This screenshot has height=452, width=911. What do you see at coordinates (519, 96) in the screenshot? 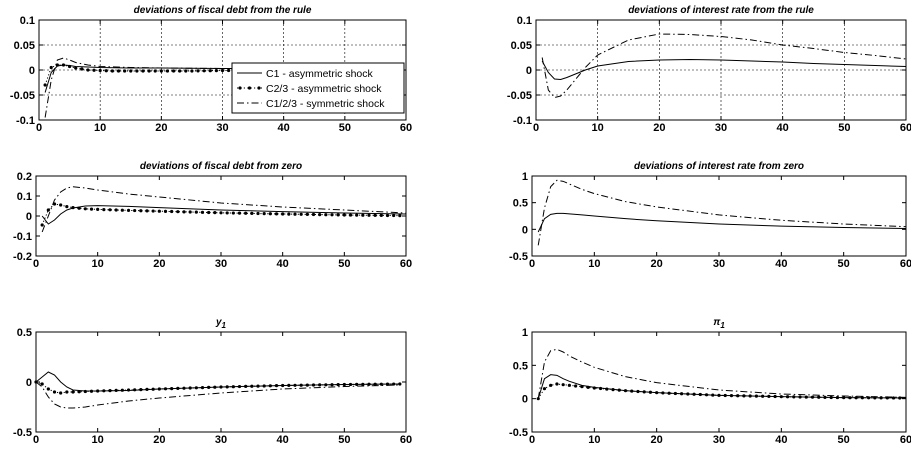
I see `y-tick-label: -0.05` at bounding box center [519, 96].